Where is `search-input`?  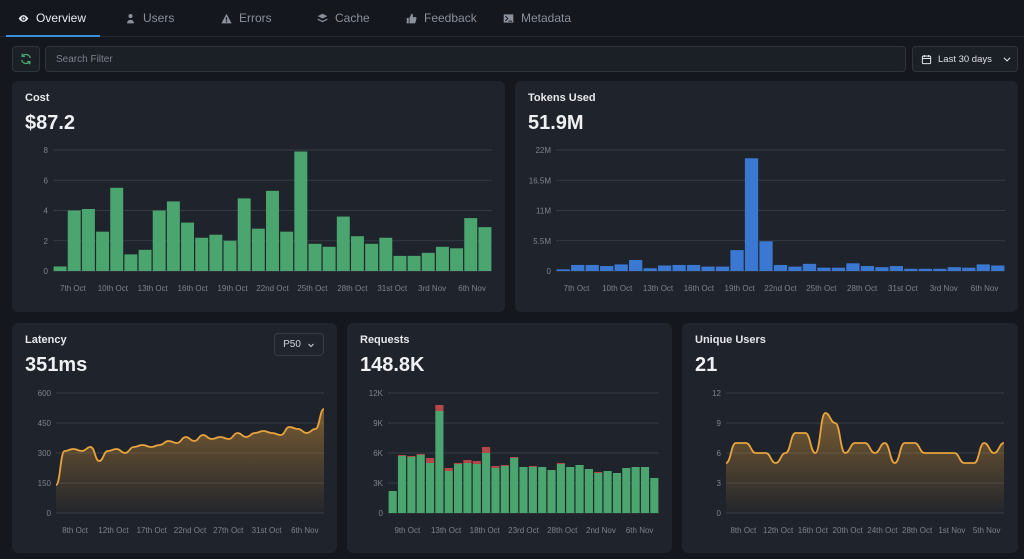 search-input is located at coordinates (475, 59).